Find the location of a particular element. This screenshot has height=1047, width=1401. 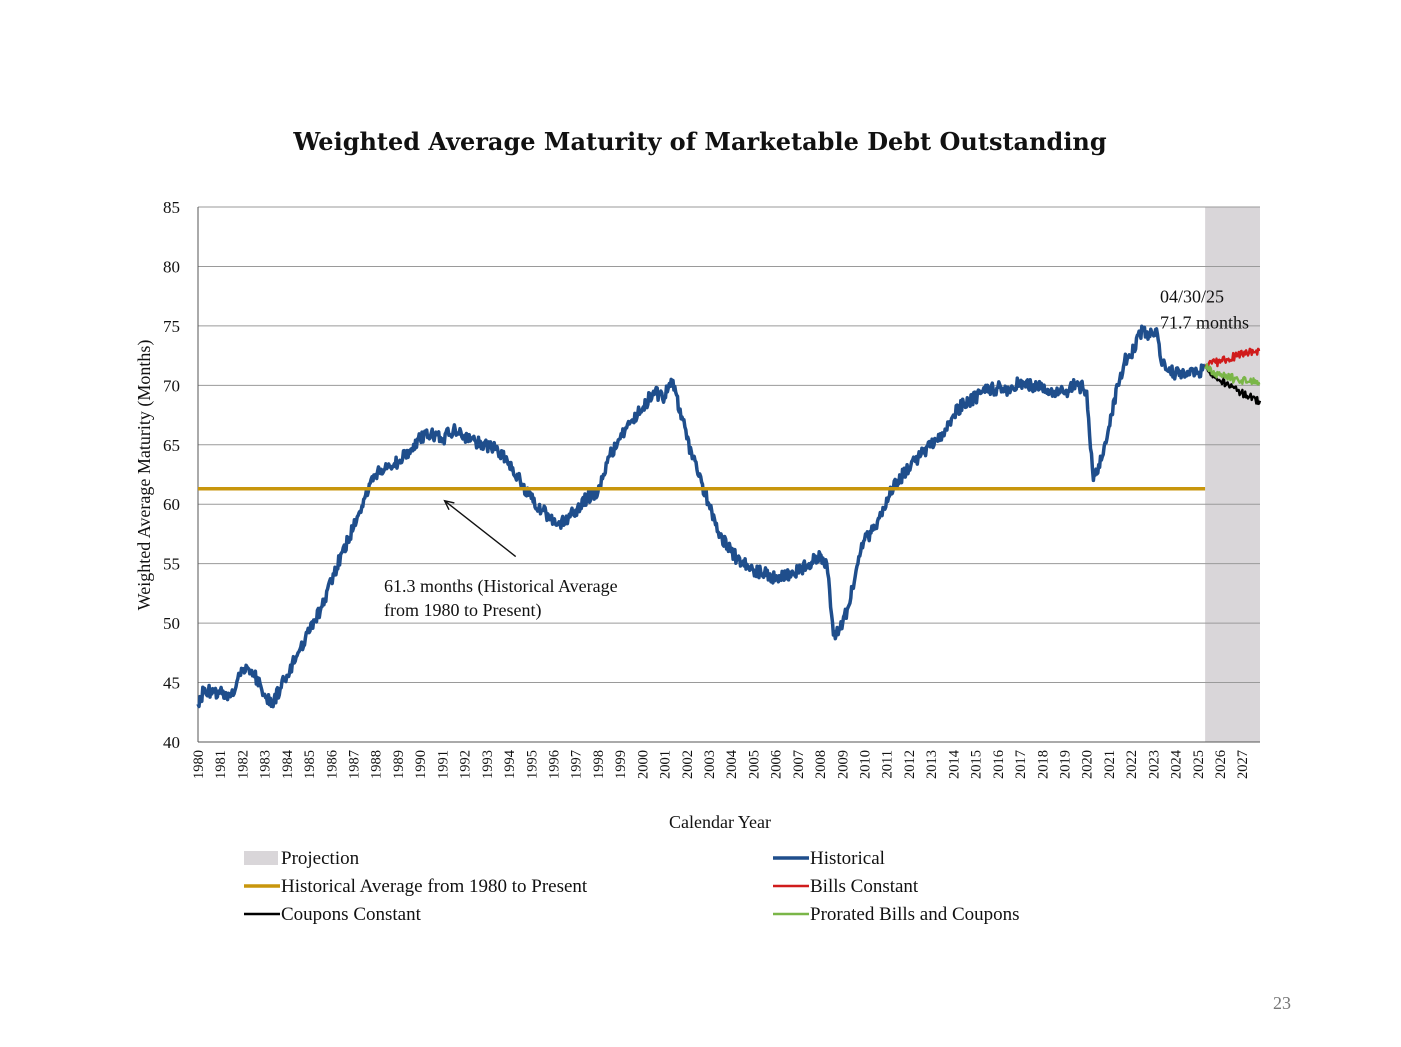

x-tick-label: 2024 is located at coordinates (1177, 764).